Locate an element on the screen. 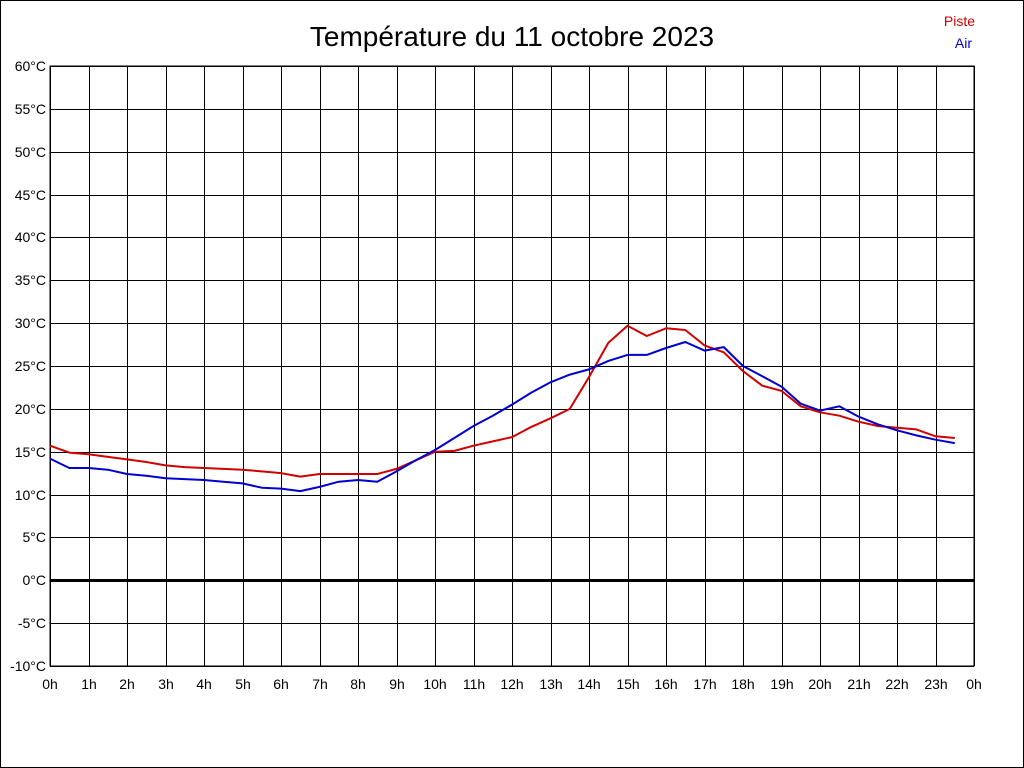  x-tick-label: 13h is located at coordinates (550, 684).